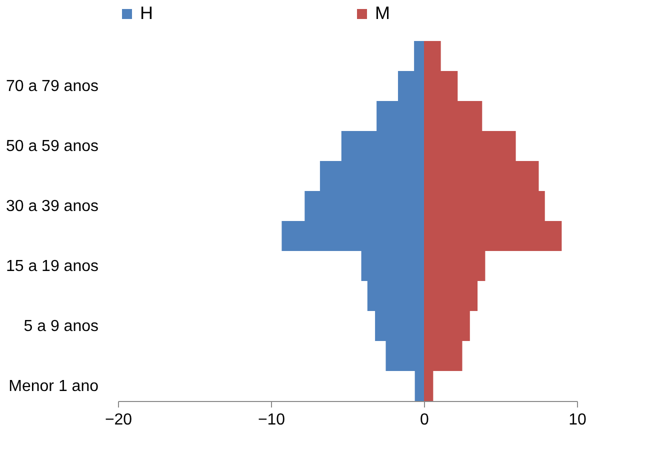 The width and height of the screenshot is (652, 450). What do you see at coordinates (146, 13) in the screenshot?
I see `legend-label: H` at bounding box center [146, 13].